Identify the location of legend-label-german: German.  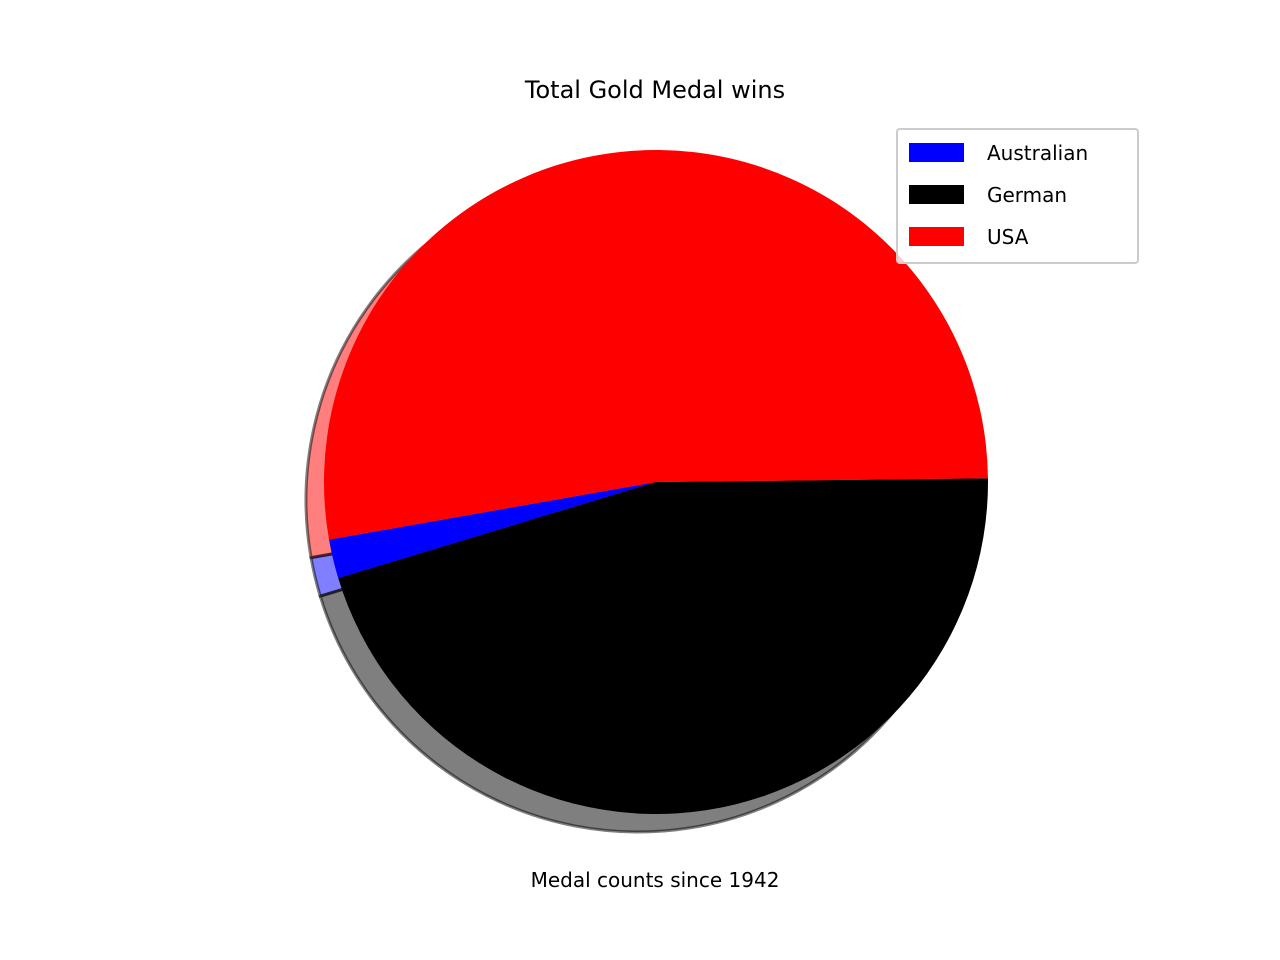
(1027, 195).